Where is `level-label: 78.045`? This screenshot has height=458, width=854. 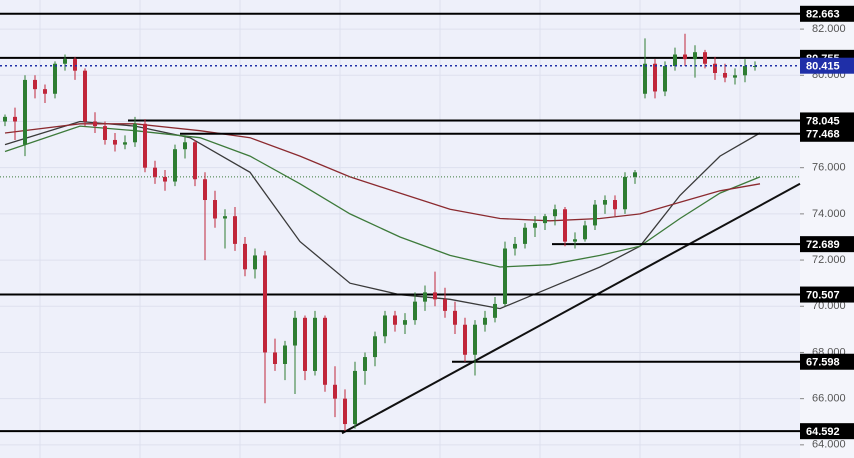
level-label: 78.045 is located at coordinates (823, 121).